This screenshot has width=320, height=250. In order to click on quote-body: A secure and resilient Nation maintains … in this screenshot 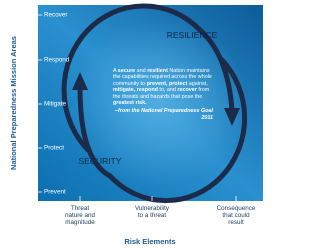, I will do `click(162, 87)`.